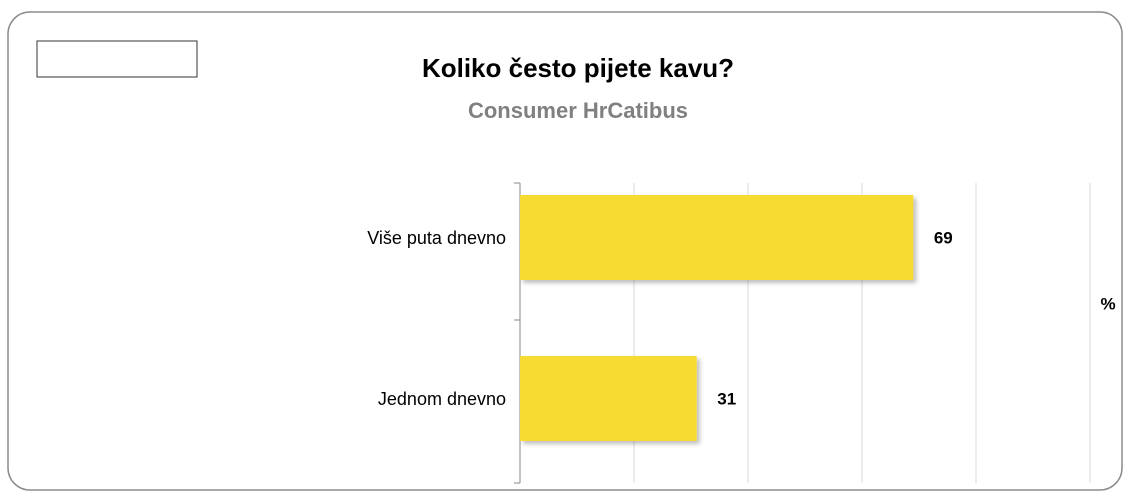 This screenshot has height=497, width=1130. Describe the element at coordinates (578, 110) in the screenshot. I see `chart-subtitle: Consumer HrCatibus` at that location.